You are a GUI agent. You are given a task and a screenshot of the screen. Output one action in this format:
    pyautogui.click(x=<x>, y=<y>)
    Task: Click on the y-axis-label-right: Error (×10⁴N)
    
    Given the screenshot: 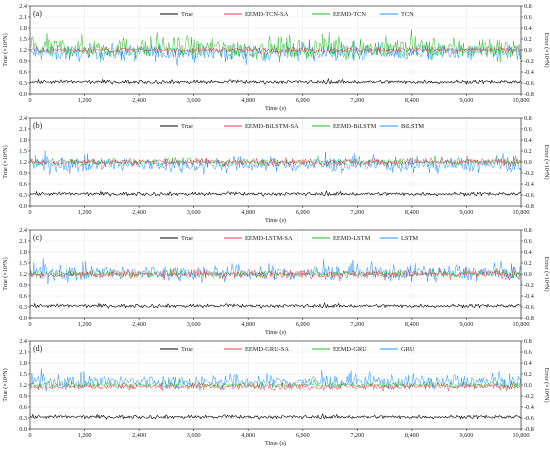 What is the action you would take?
    pyautogui.click(x=546, y=49)
    